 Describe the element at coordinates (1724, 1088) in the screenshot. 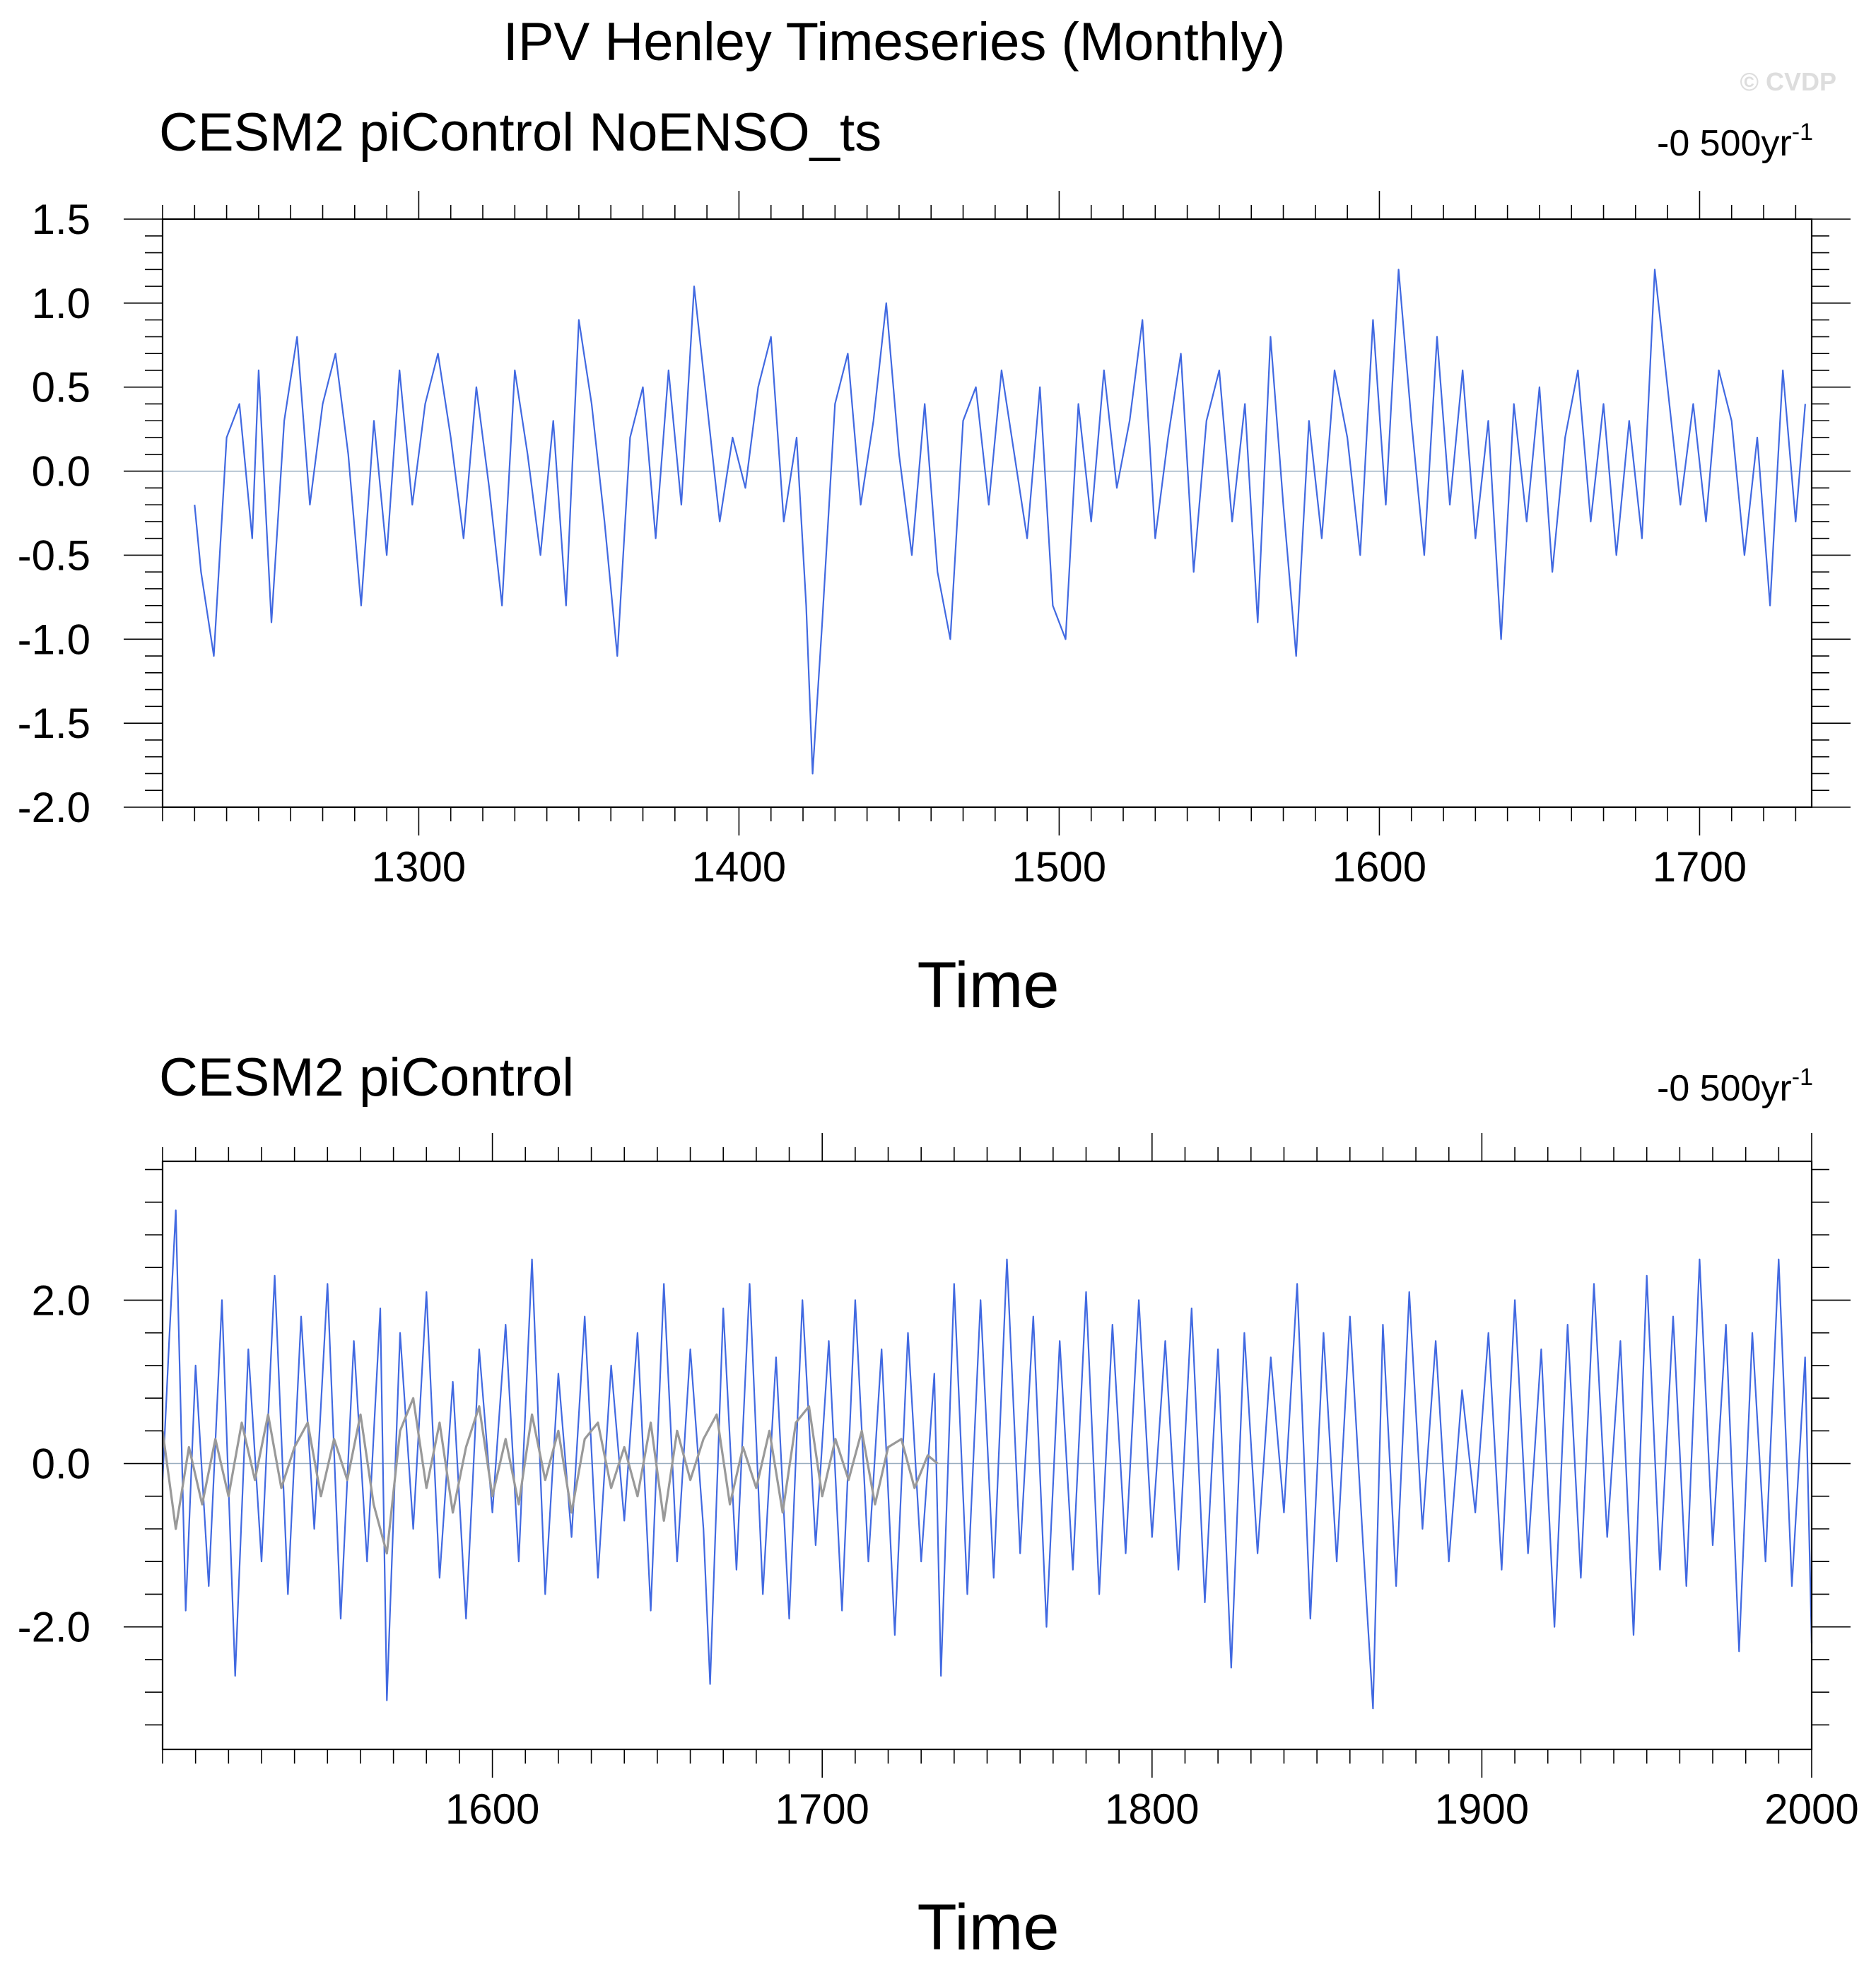

I see `panel-bottom-trend-value: -0 500yr` at that location.